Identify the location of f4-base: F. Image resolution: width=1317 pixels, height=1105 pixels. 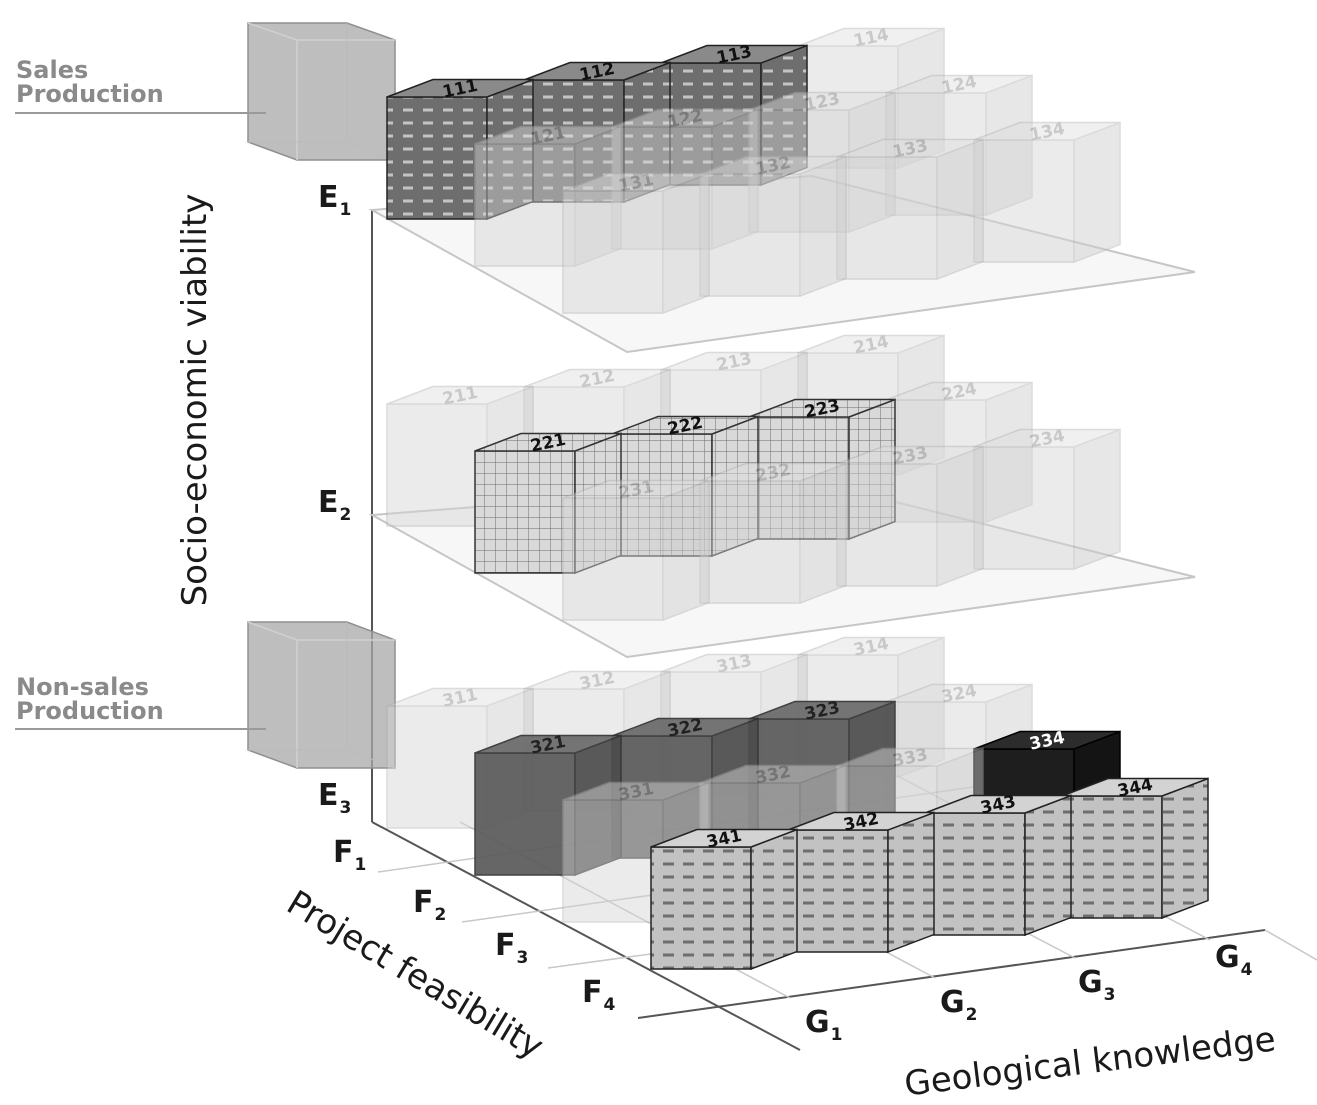
(592, 992).